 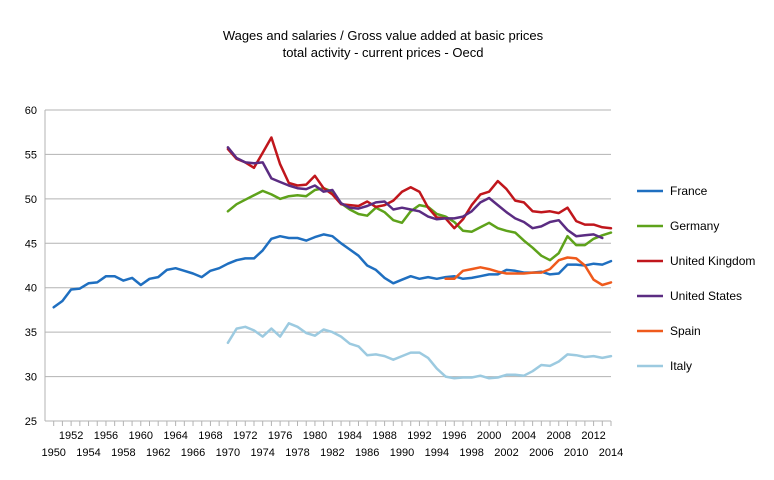 I want to click on x-tick-label: 1980, so click(x=315, y=436).